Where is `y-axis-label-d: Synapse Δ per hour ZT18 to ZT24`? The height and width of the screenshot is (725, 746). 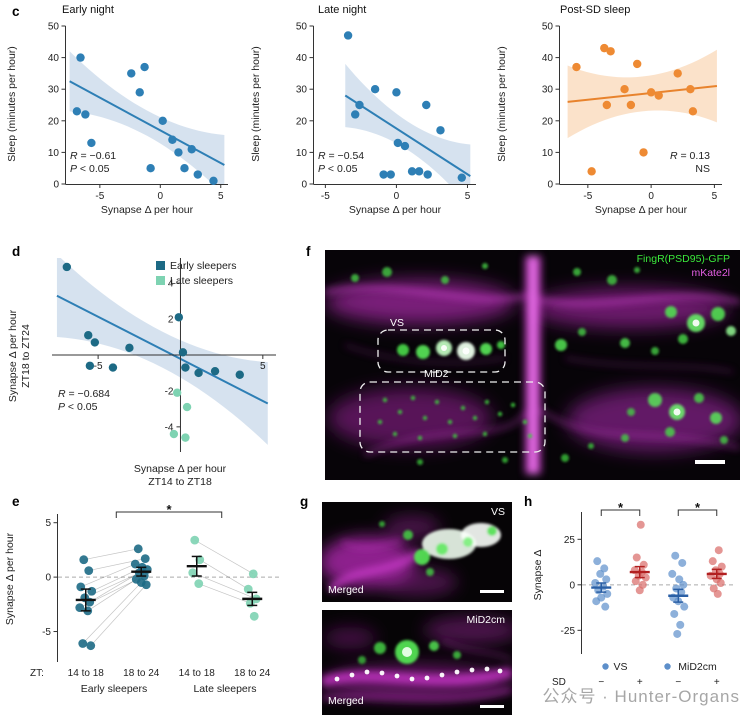
y-axis-label-d: Synapse Δ per hour ZT18 to ZT24 is located at coordinates (19, 356).